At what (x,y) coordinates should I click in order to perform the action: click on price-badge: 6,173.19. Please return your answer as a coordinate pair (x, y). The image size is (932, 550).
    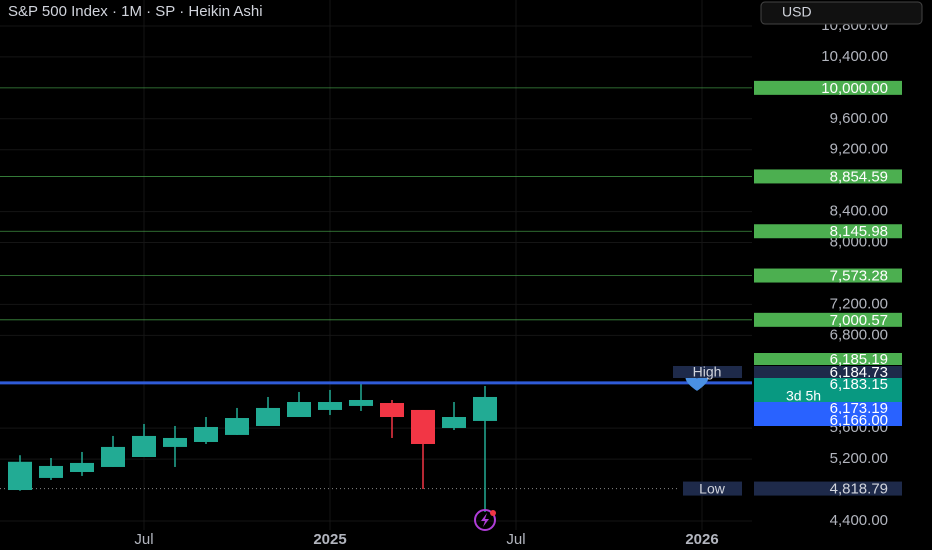
    Looking at the image, I should click on (859, 408).